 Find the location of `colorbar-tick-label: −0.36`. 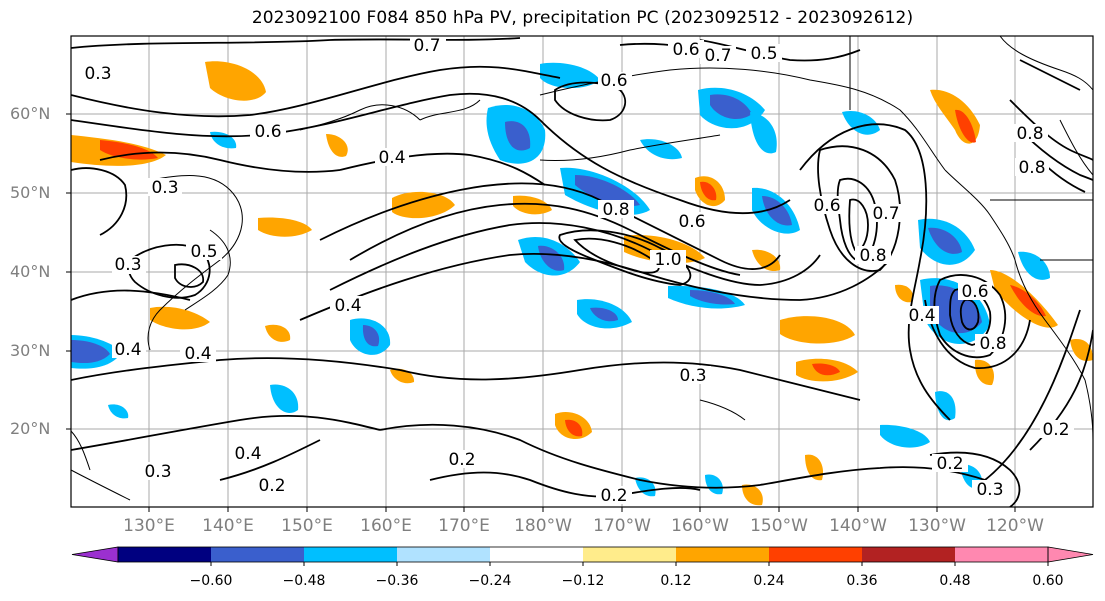

colorbar-tick-label: −0.36 is located at coordinates (397, 581).